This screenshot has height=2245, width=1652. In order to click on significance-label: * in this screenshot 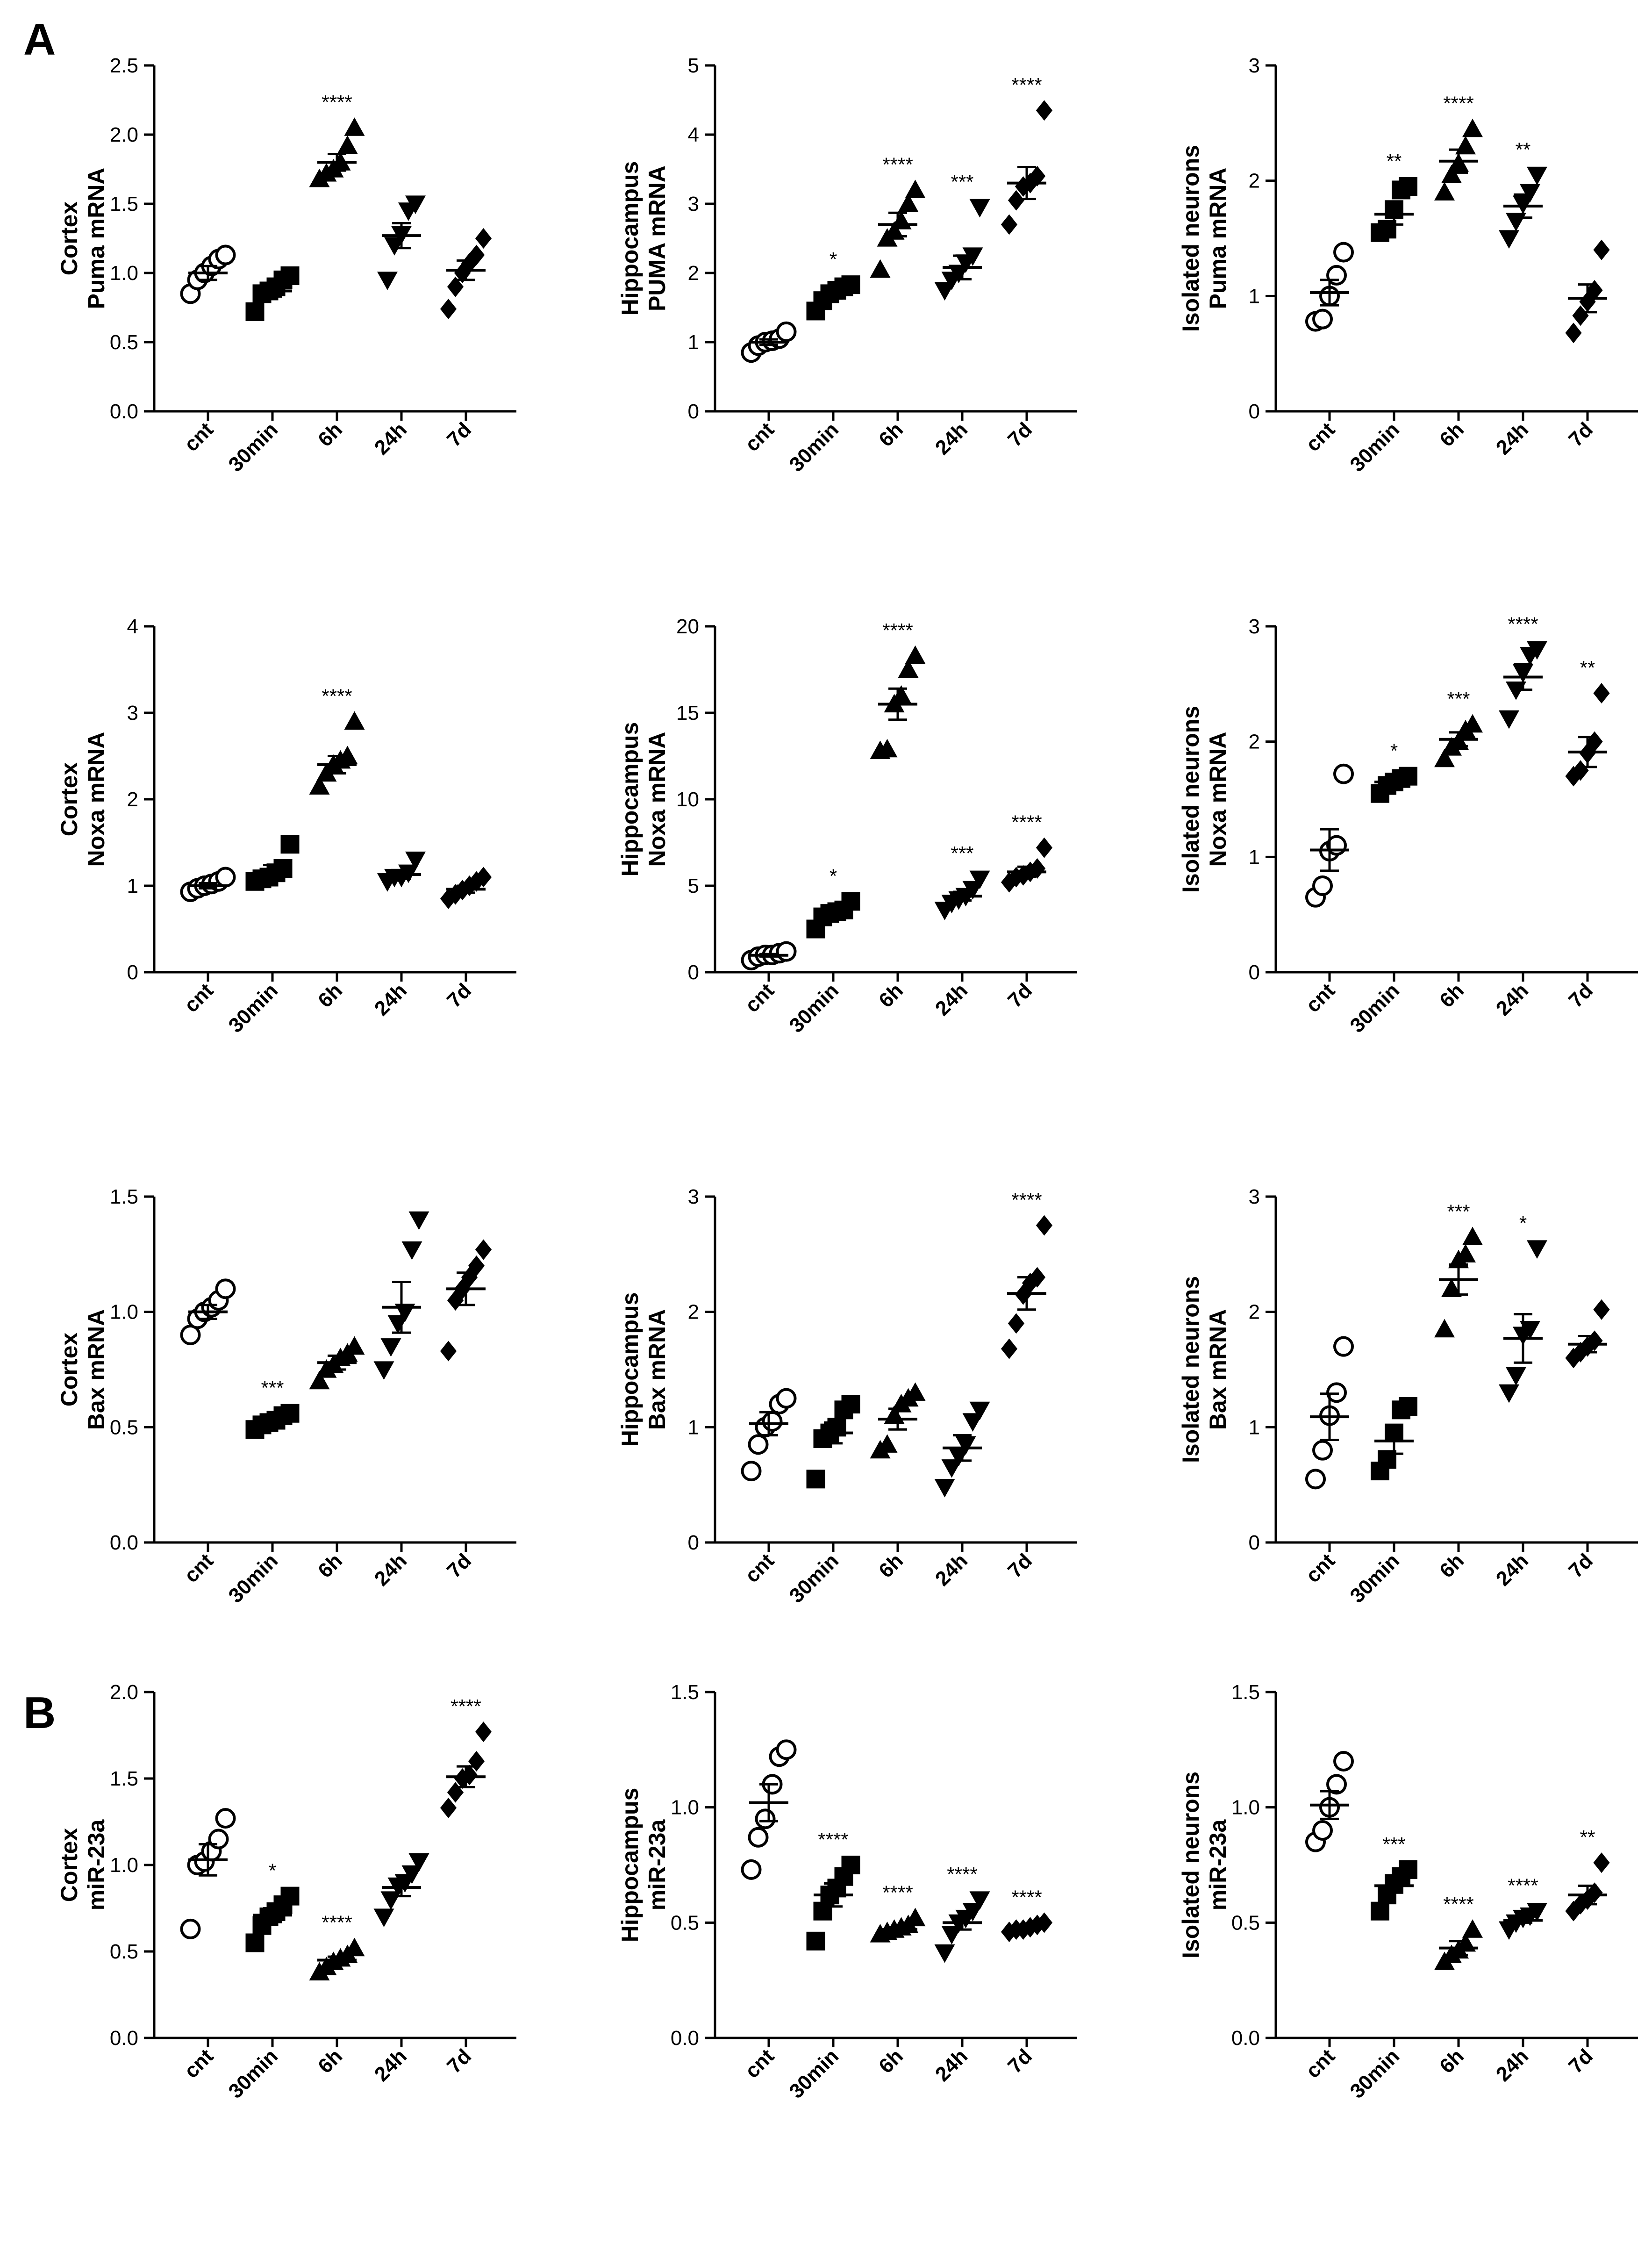, I will do `click(272, 1871)`.